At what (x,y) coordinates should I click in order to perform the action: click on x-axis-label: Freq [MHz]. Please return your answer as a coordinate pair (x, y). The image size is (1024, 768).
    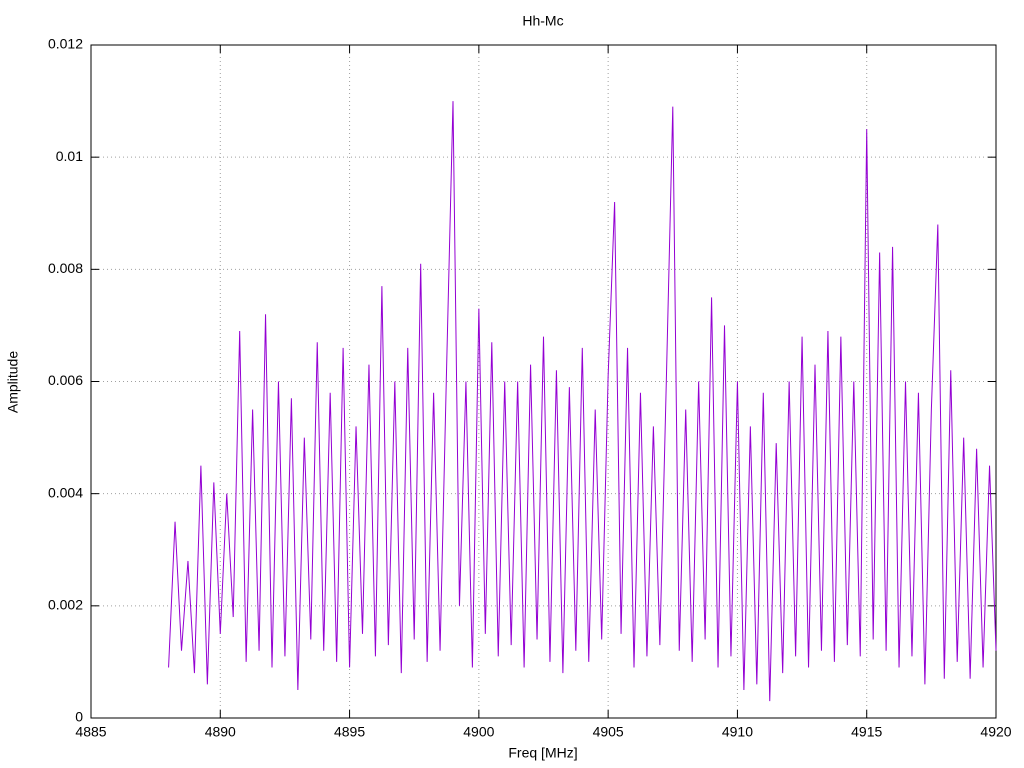
    Looking at the image, I should click on (542, 753).